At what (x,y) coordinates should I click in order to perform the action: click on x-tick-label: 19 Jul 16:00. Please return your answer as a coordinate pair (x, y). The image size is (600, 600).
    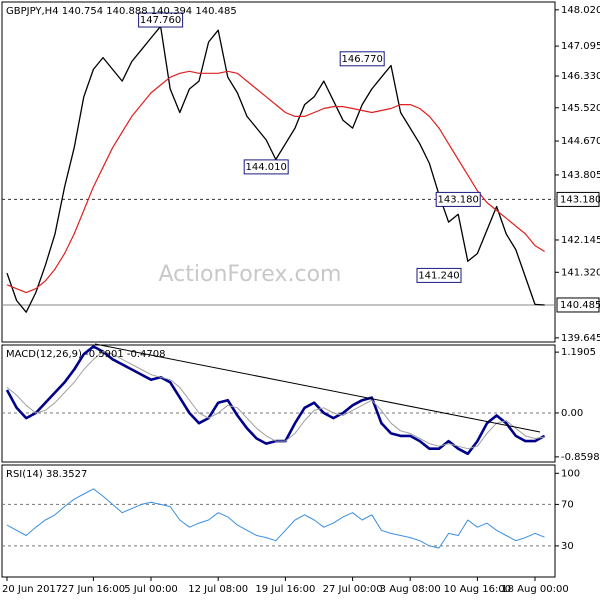
    Looking at the image, I should click on (285, 589).